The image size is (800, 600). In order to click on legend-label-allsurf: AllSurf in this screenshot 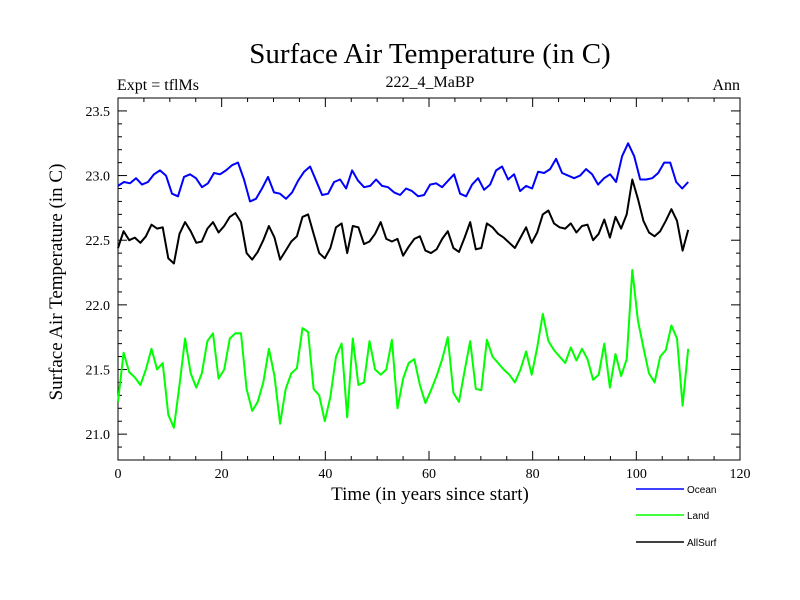, I will do `click(702, 543)`.